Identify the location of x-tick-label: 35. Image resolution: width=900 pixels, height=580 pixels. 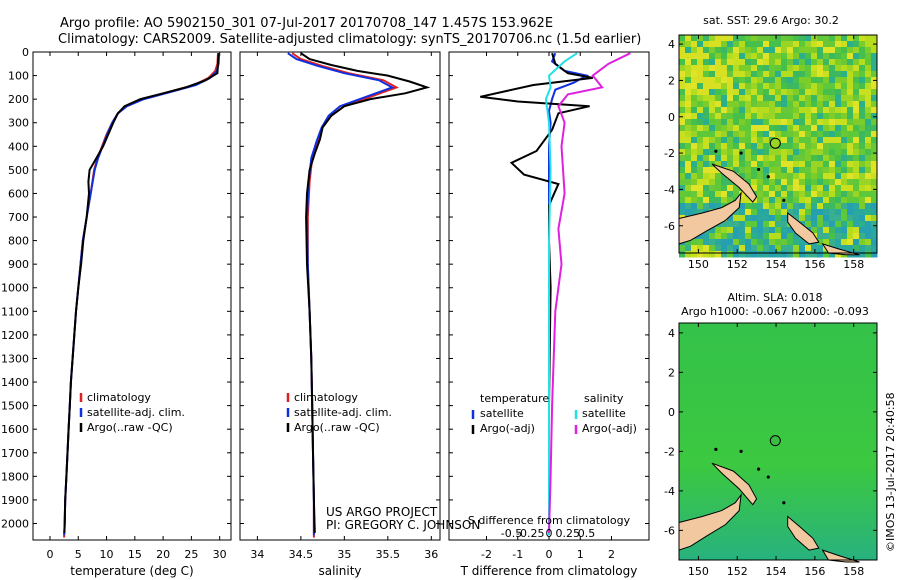
(344, 554).